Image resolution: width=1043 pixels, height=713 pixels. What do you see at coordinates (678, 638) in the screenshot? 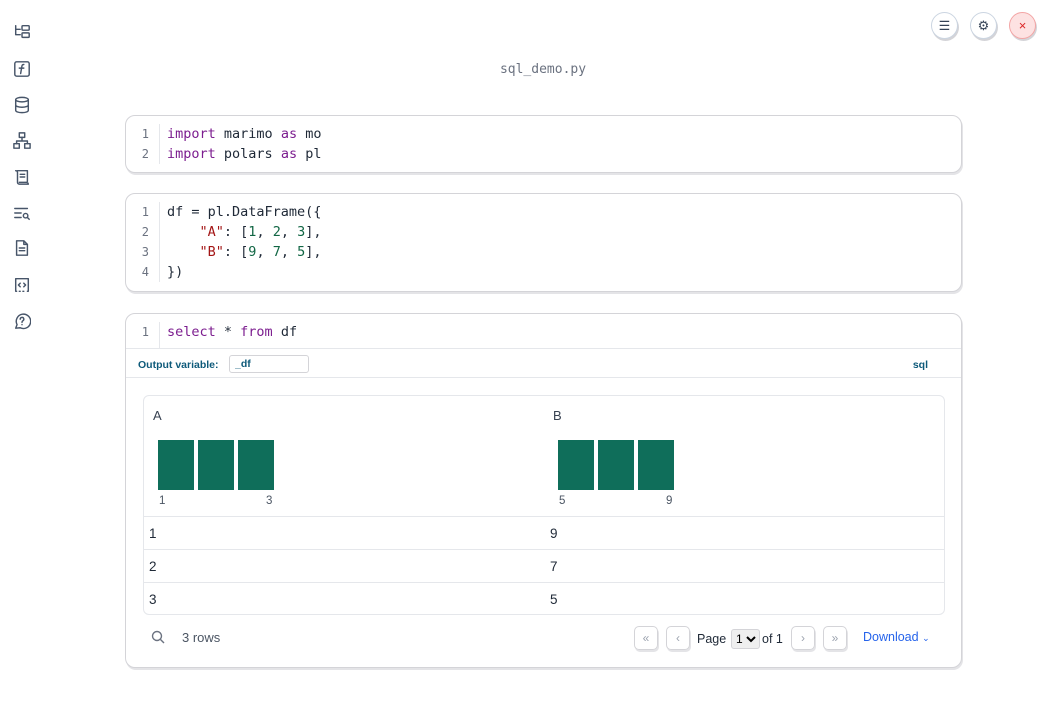
I see `prev-page-button: ‹` at bounding box center [678, 638].